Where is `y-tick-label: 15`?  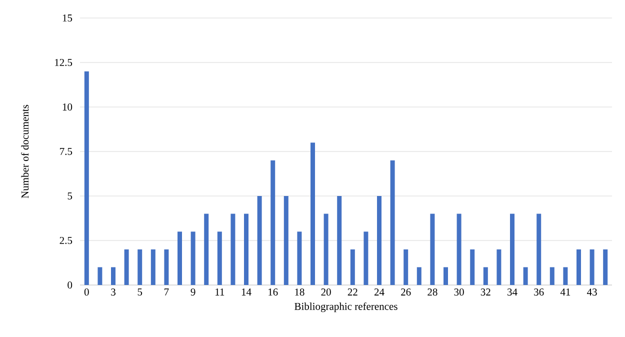
y-tick-label: 15 is located at coordinates (67, 18).